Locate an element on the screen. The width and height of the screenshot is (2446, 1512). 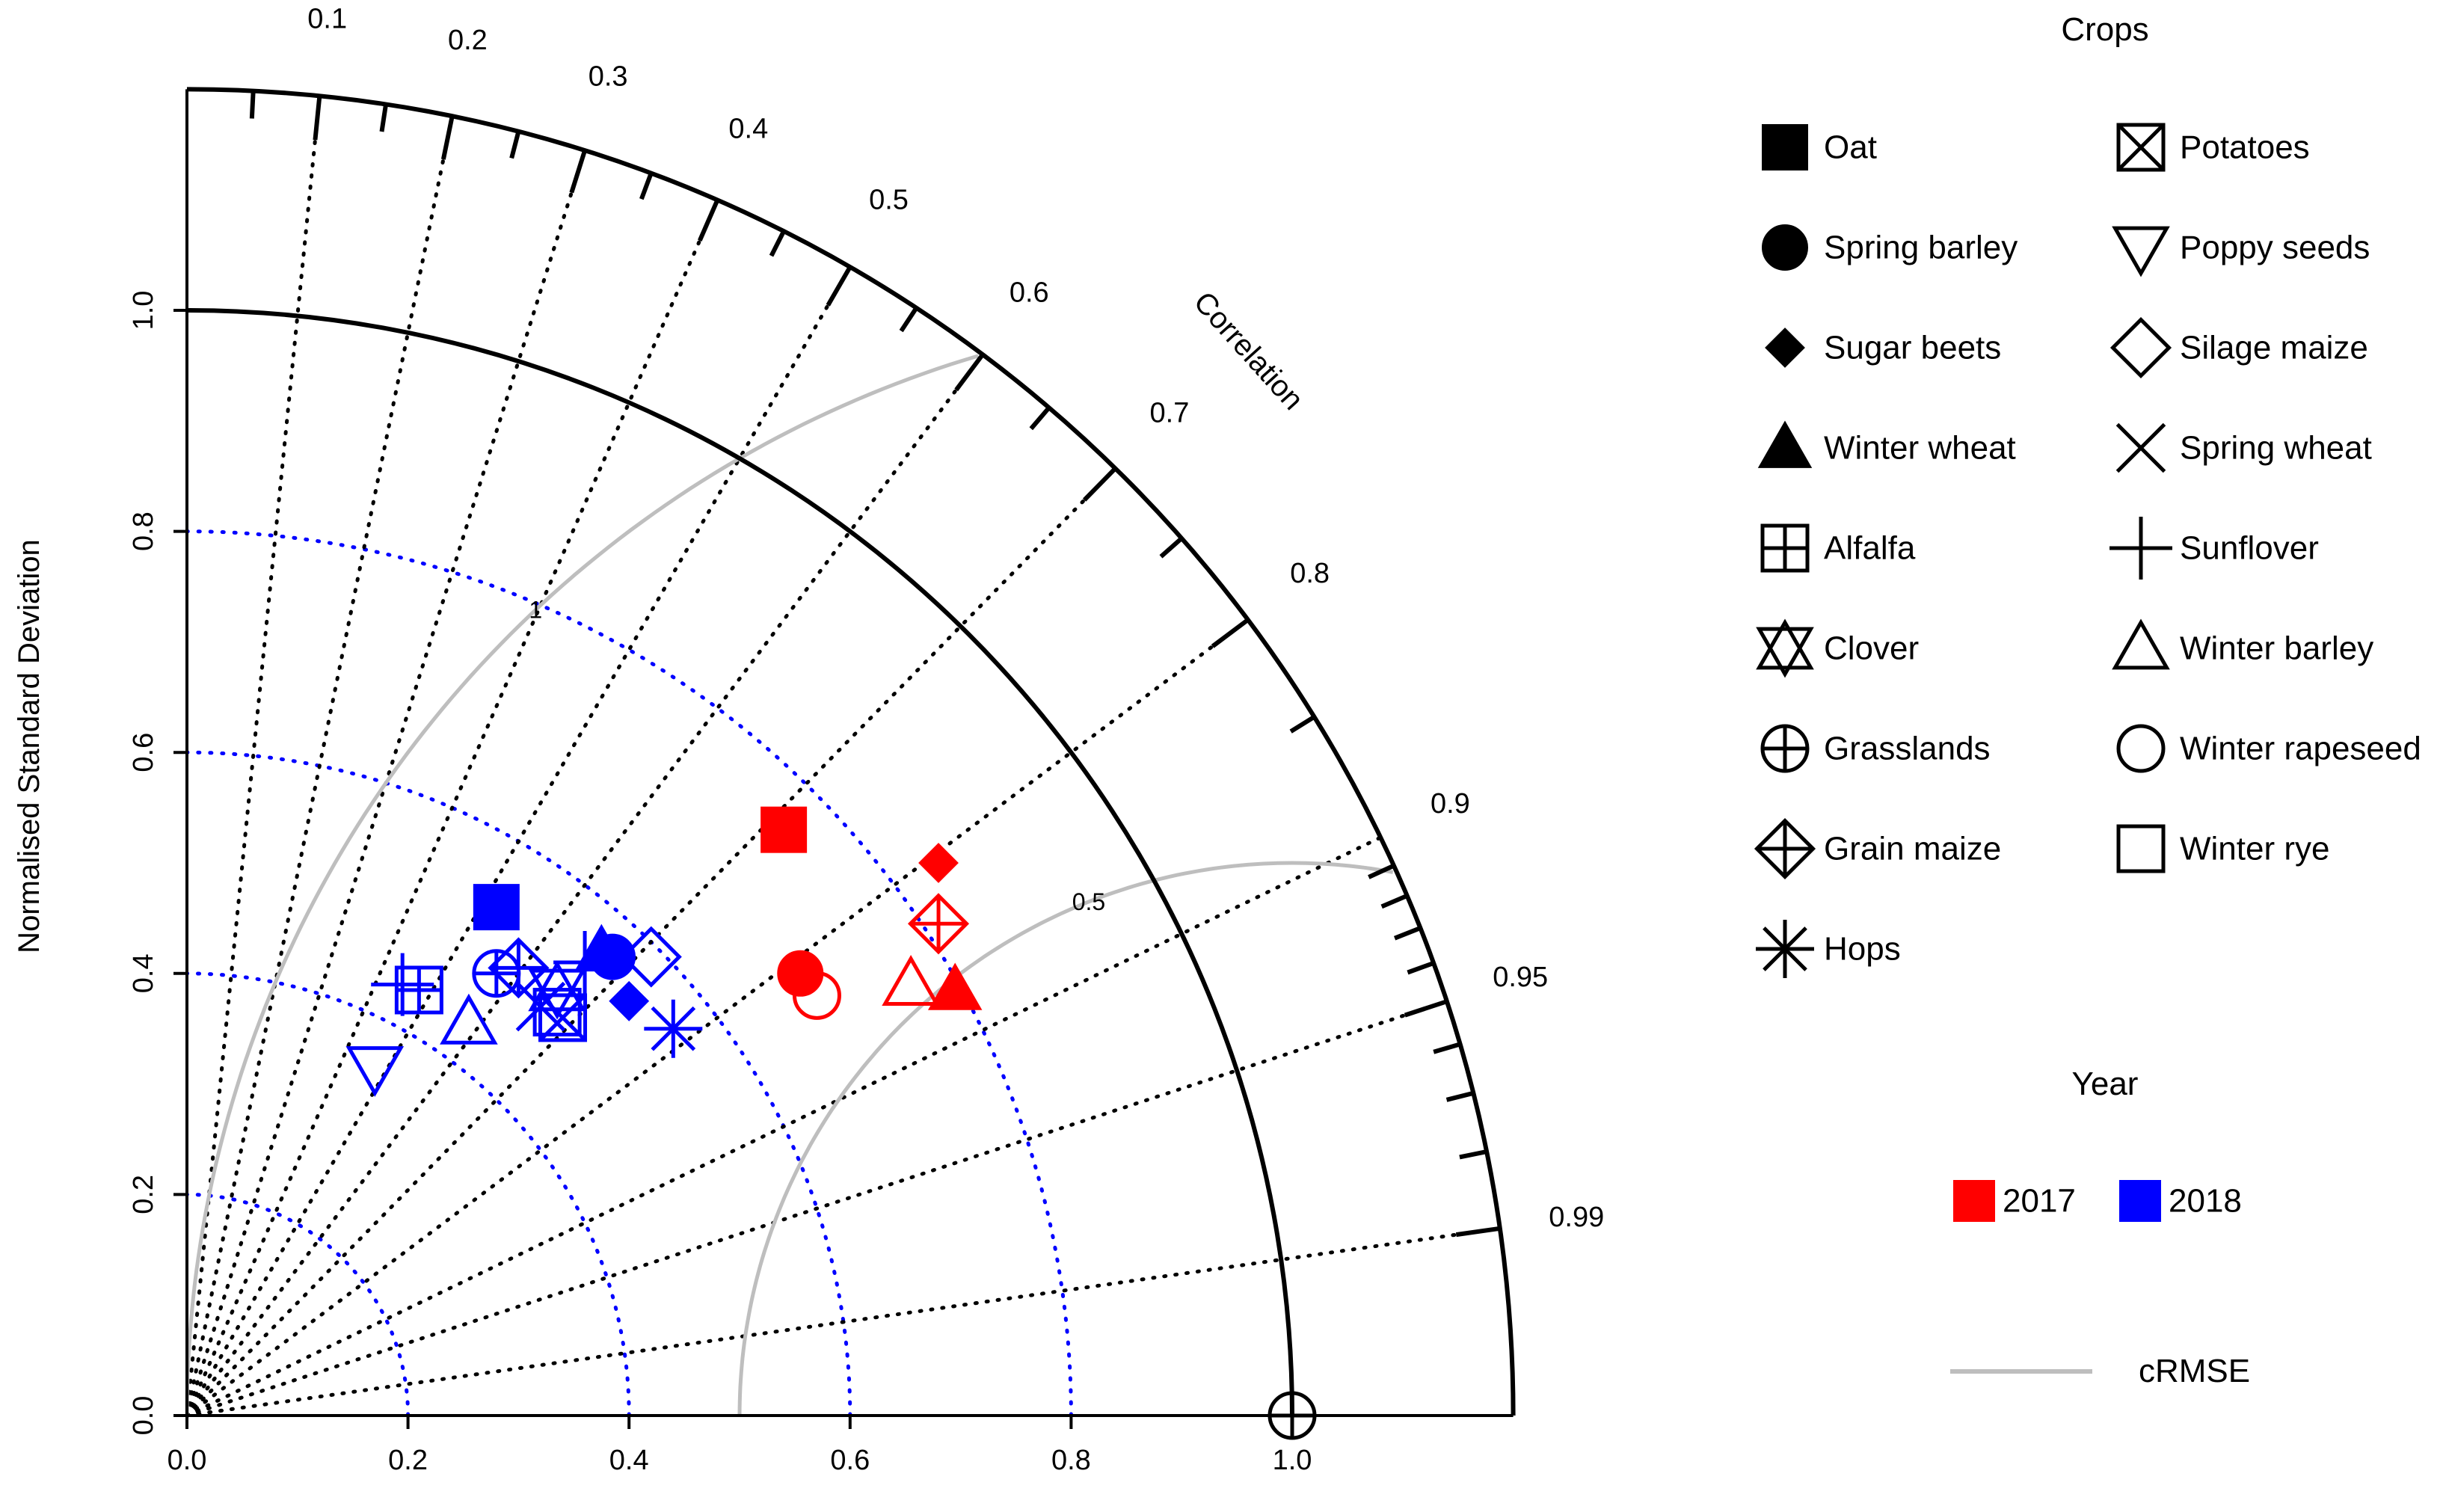
crops-legend-item: Grain maize is located at coordinates (1877, 848).